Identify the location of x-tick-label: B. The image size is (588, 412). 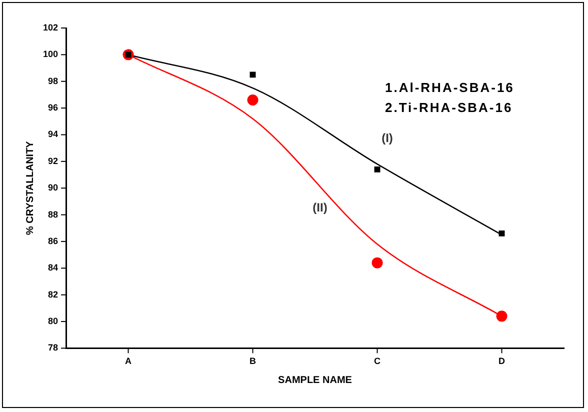
(253, 361).